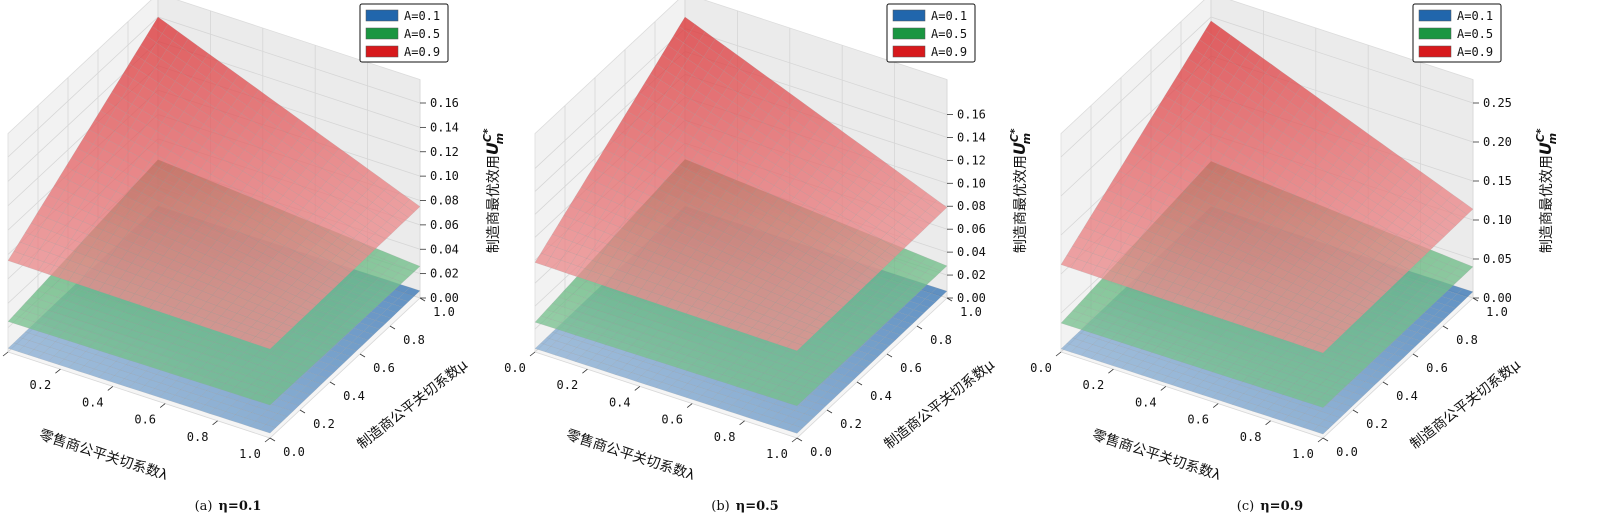  I want to click on panel-caption-label: (b), so click(720, 506).